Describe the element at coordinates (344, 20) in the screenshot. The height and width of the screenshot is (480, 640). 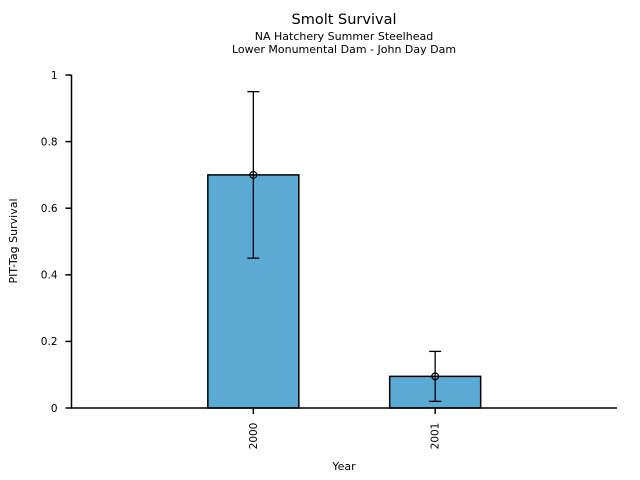
I see `chart-title: Smolt Survival` at that location.